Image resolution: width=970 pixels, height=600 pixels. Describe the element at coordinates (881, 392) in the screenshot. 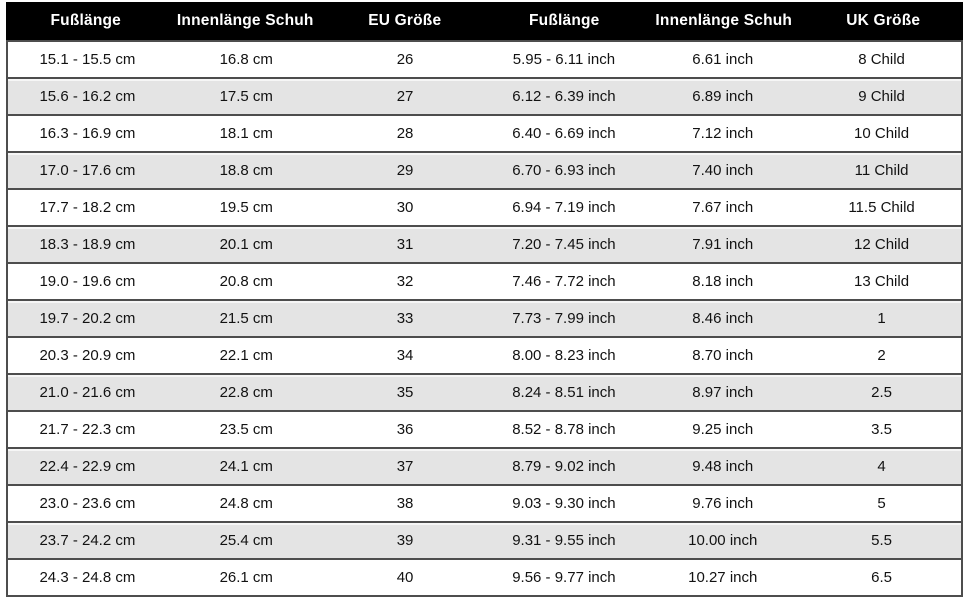

I see `table-cell: 2.5` at that location.